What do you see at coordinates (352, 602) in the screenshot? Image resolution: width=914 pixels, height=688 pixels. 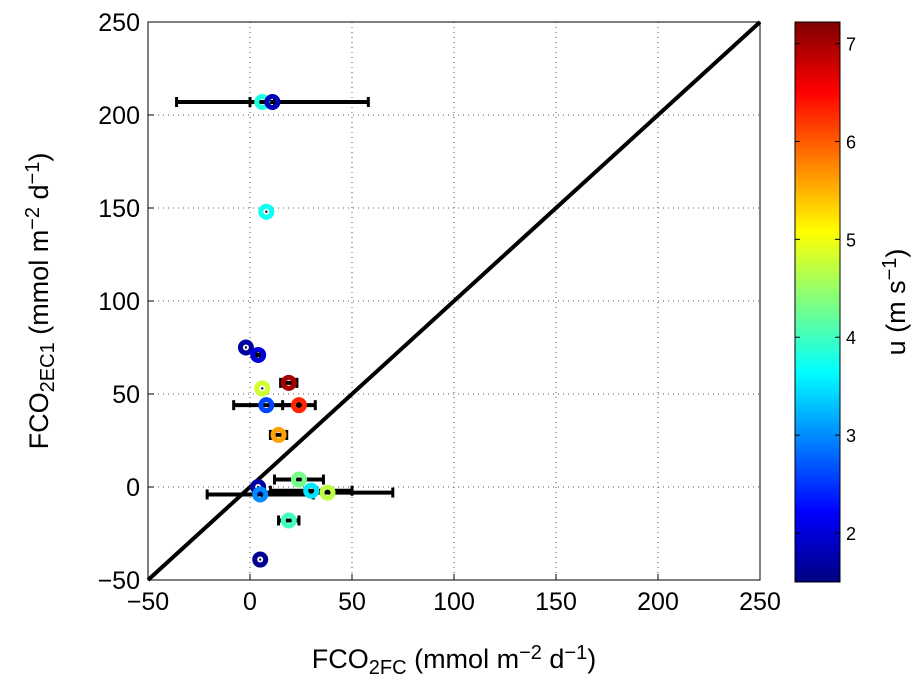 I see `x-tick-label: 50` at bounding box center [352, 602].